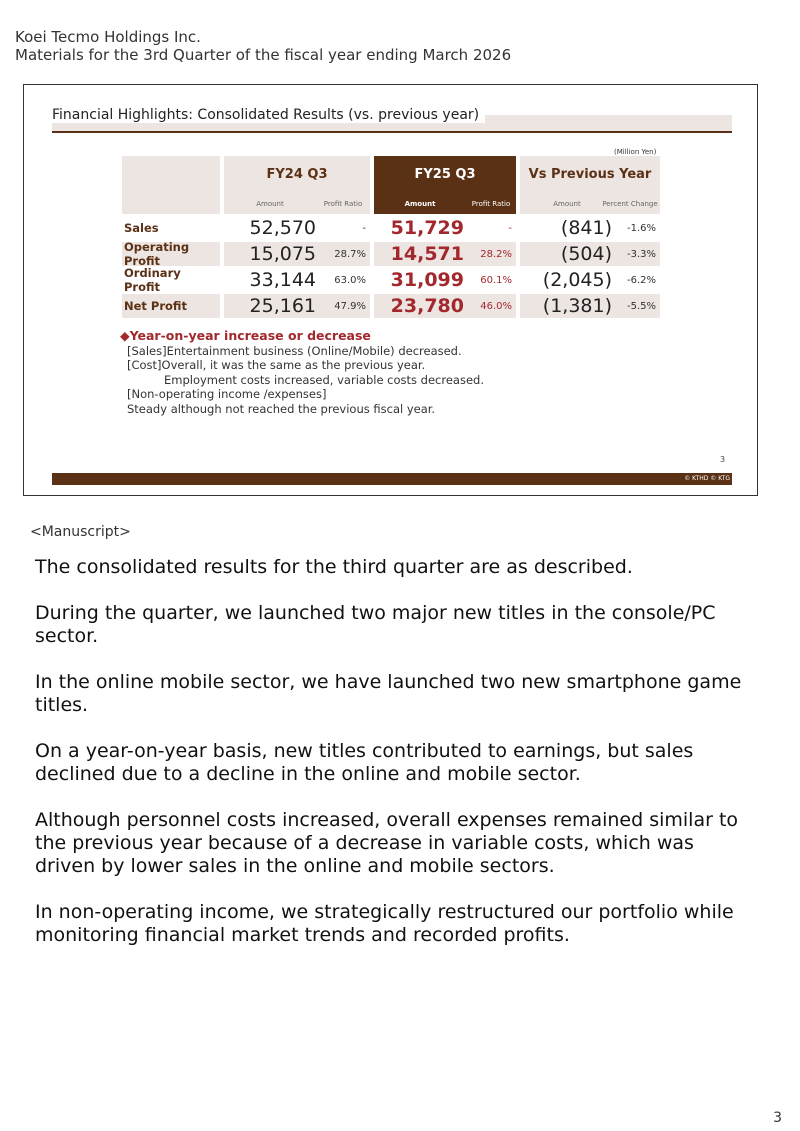 The image size is (800, 1131). Describe the element at coordinates (427, 280) in the screenshot. I see `fy25-amount: 31,099` at that location.